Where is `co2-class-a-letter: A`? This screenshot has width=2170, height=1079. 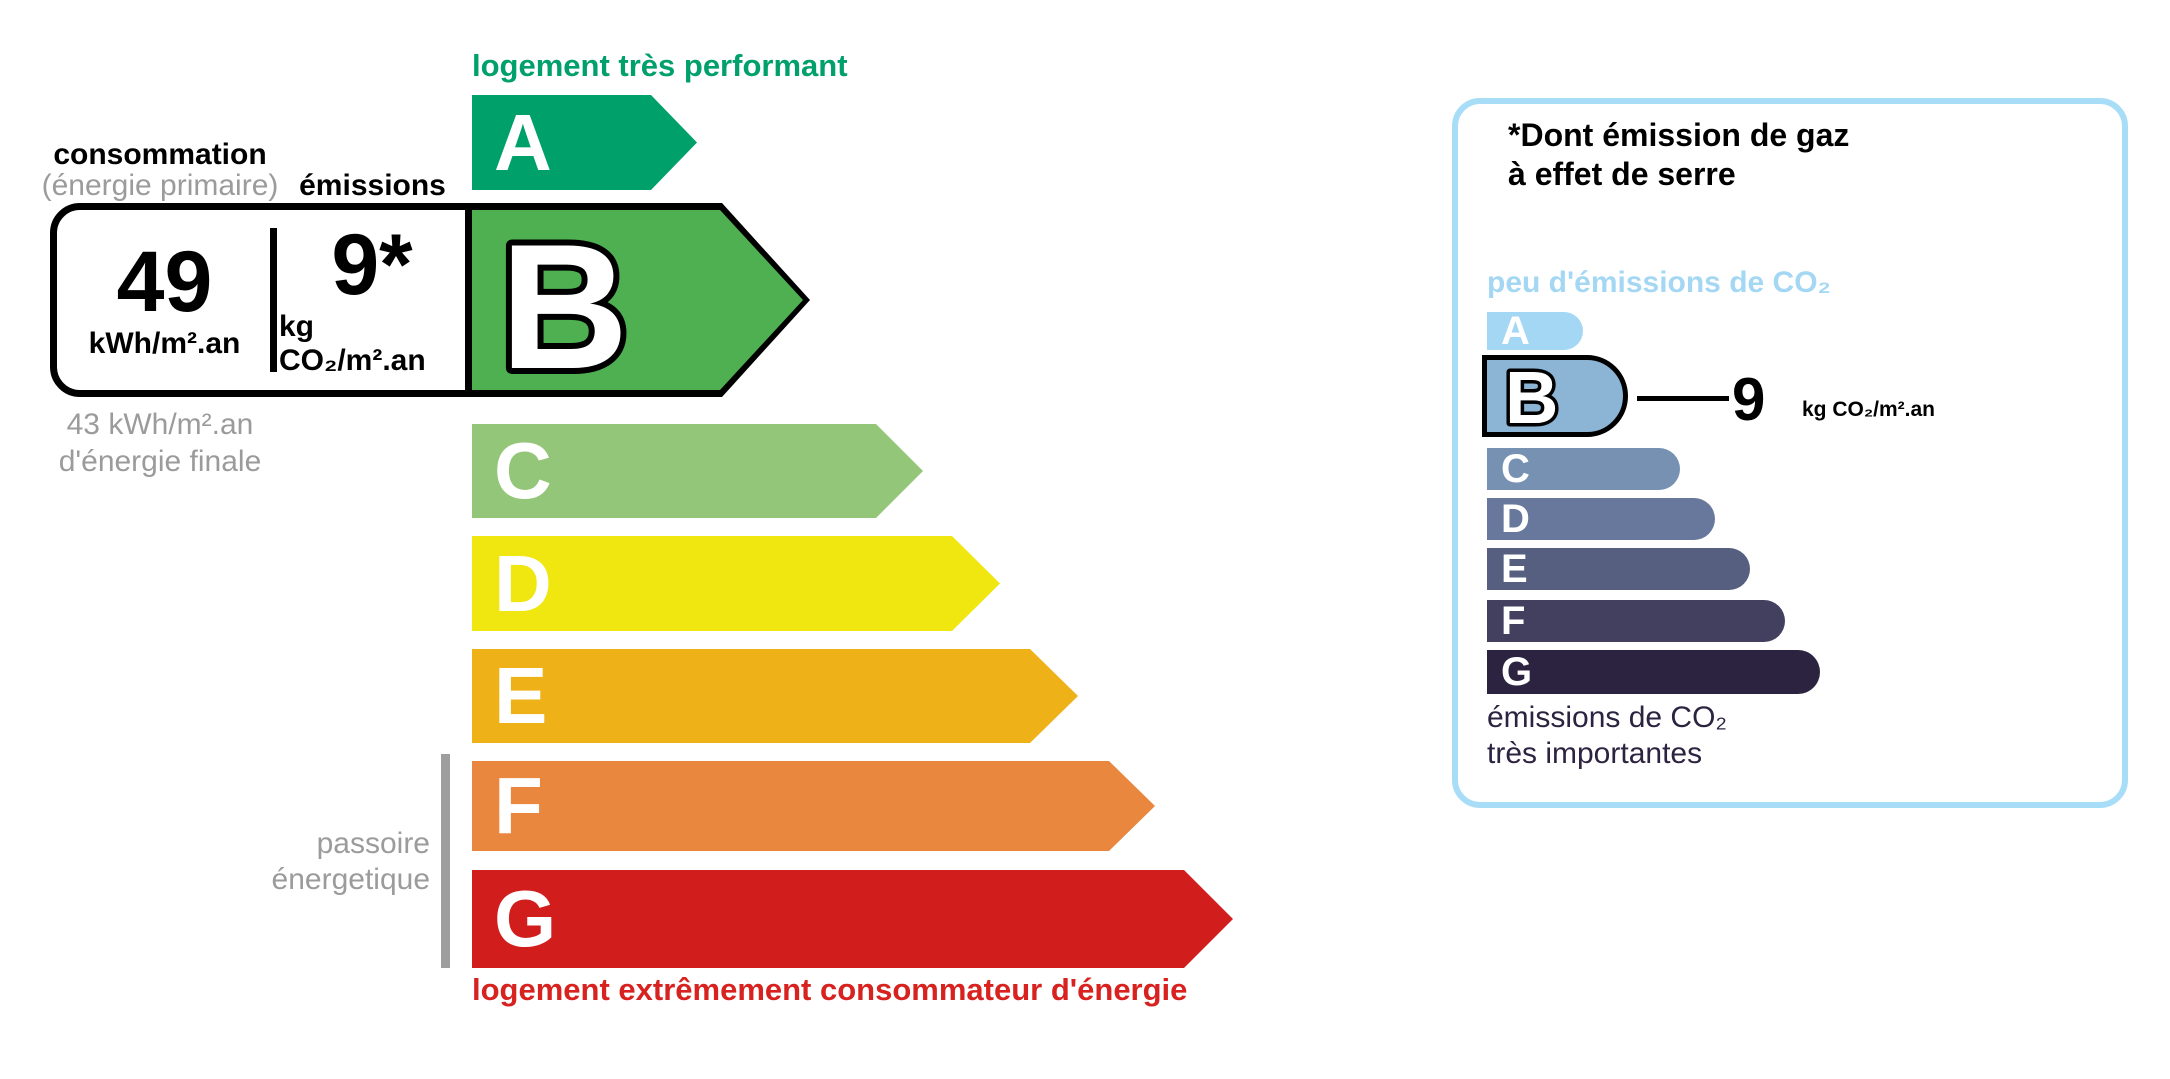
co2-class-a-letter: A is located at coordinates (1515, 331).